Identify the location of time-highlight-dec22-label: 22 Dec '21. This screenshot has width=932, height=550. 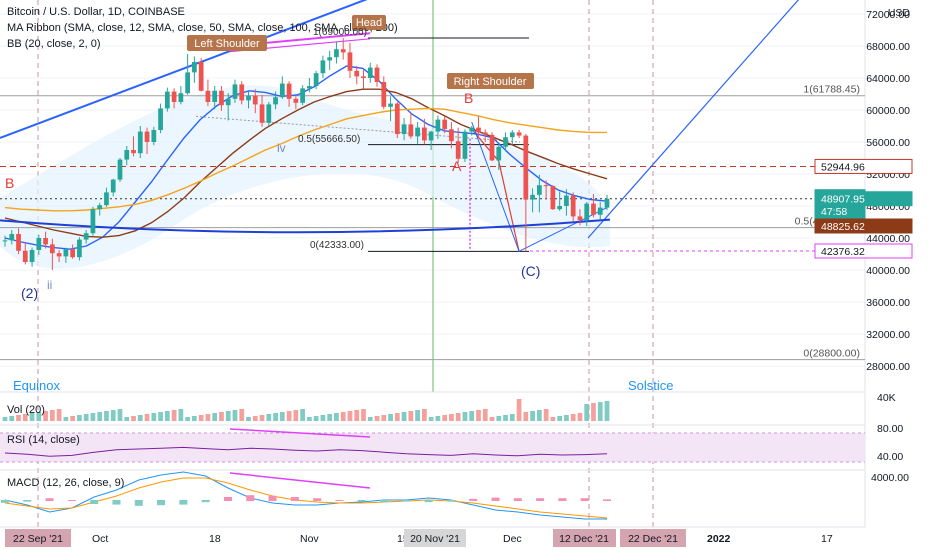
(653, 539).